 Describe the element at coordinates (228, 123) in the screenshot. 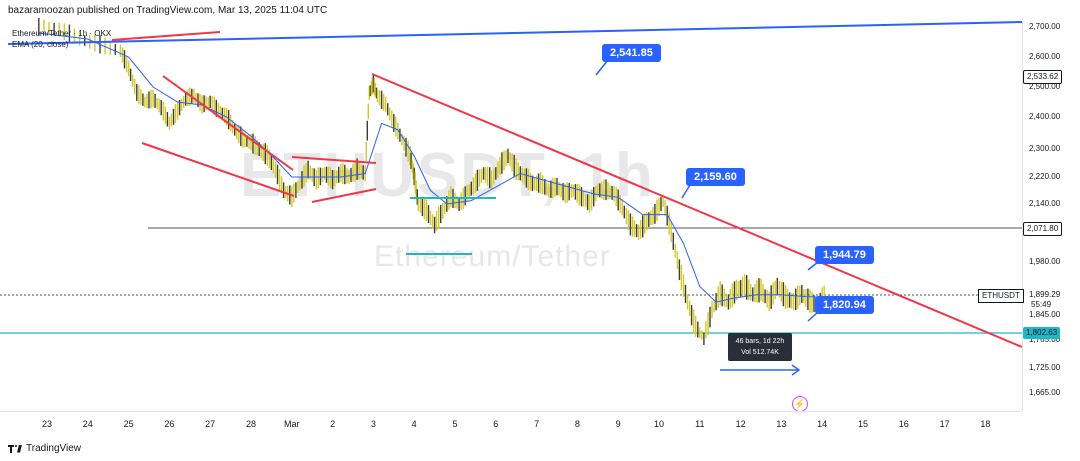

I see `red-channel-upper` at that location.